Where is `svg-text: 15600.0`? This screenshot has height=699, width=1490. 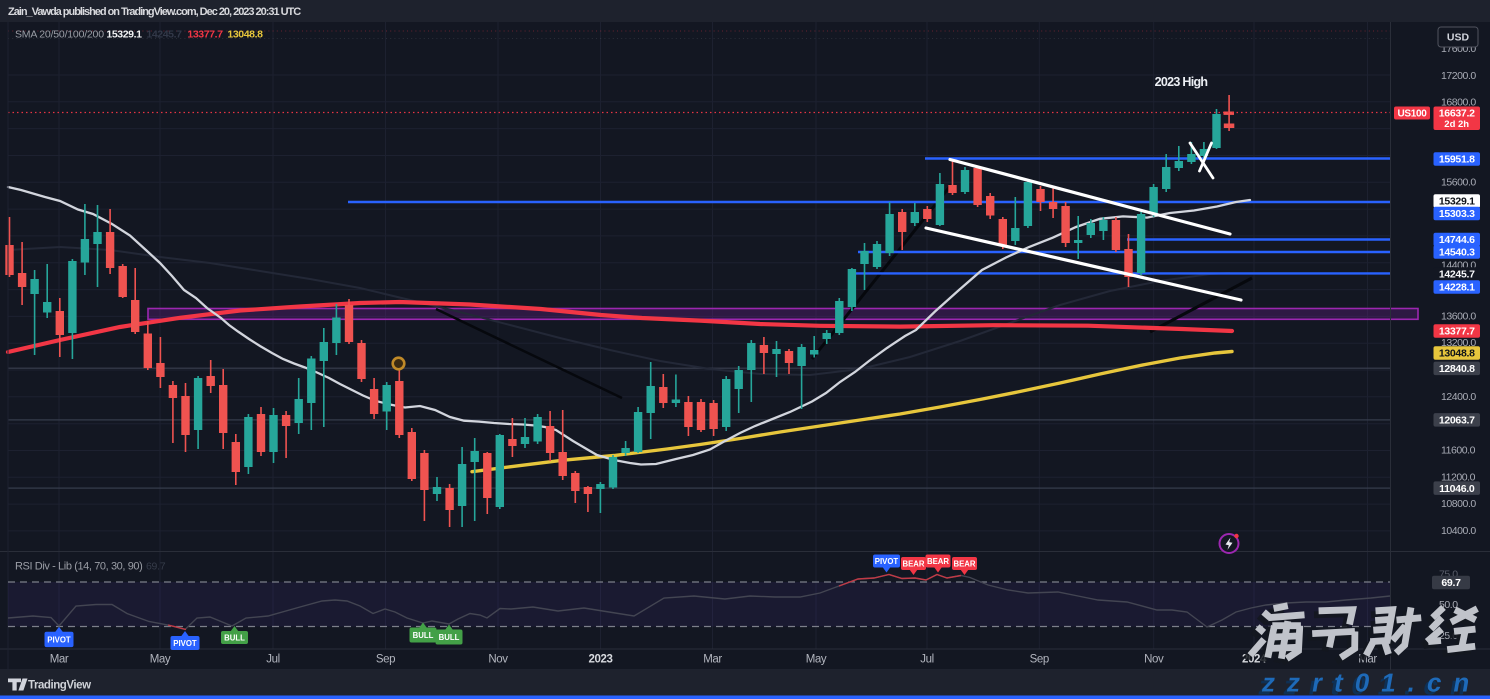 svg-text: 15600.0 is located at coordinates (1458, 182).